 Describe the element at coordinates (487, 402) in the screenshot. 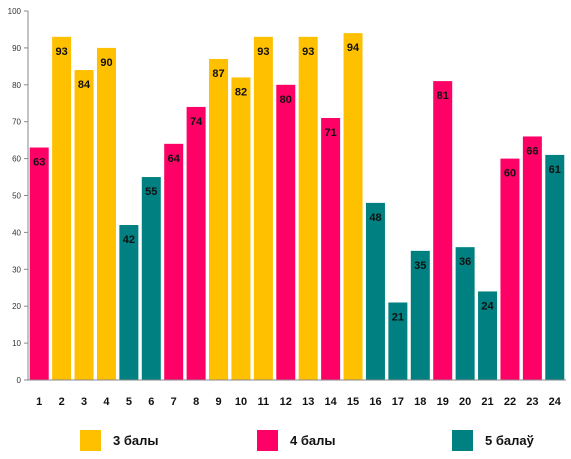

I see `x-tick-label: 21` at that location.